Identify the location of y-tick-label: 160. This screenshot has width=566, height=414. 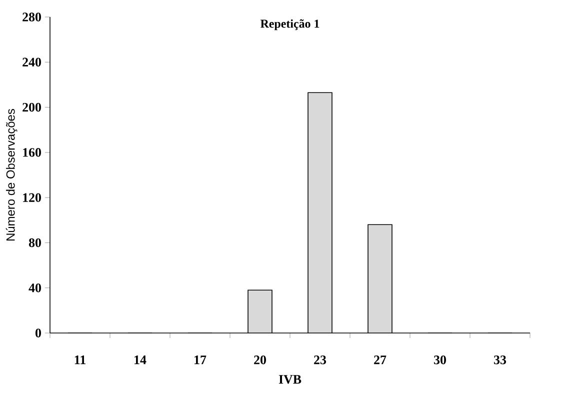
(32, 152).